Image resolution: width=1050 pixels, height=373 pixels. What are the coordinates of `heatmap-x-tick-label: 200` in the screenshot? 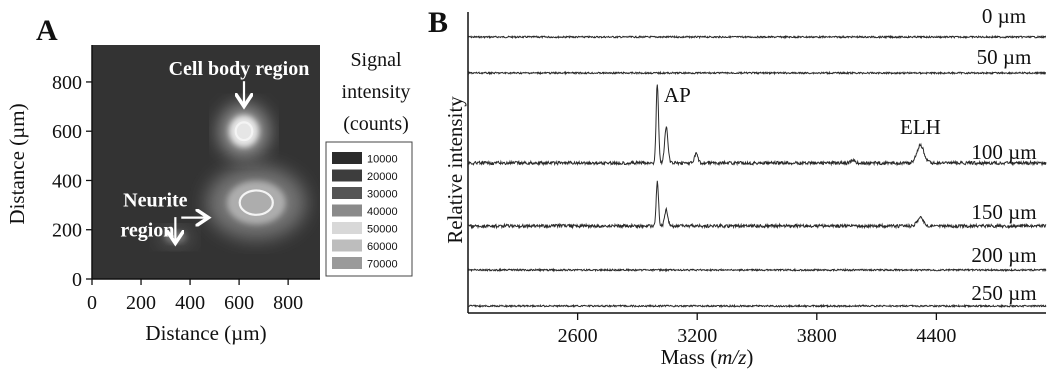 It's located at (141, 303).